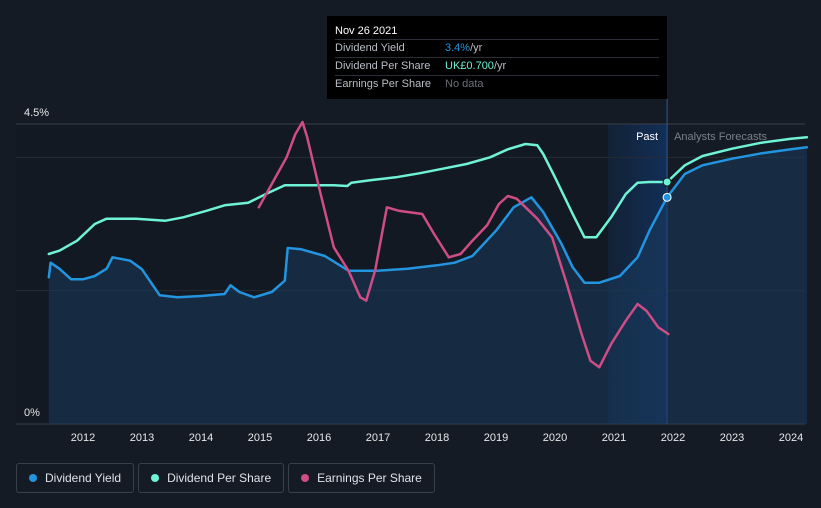 This screenshot has height=508, width=821. What do you see at coordinates (732, 438) in the screenshot?
I see `x-tick-label: 2023` at bounding box center [732, 438].